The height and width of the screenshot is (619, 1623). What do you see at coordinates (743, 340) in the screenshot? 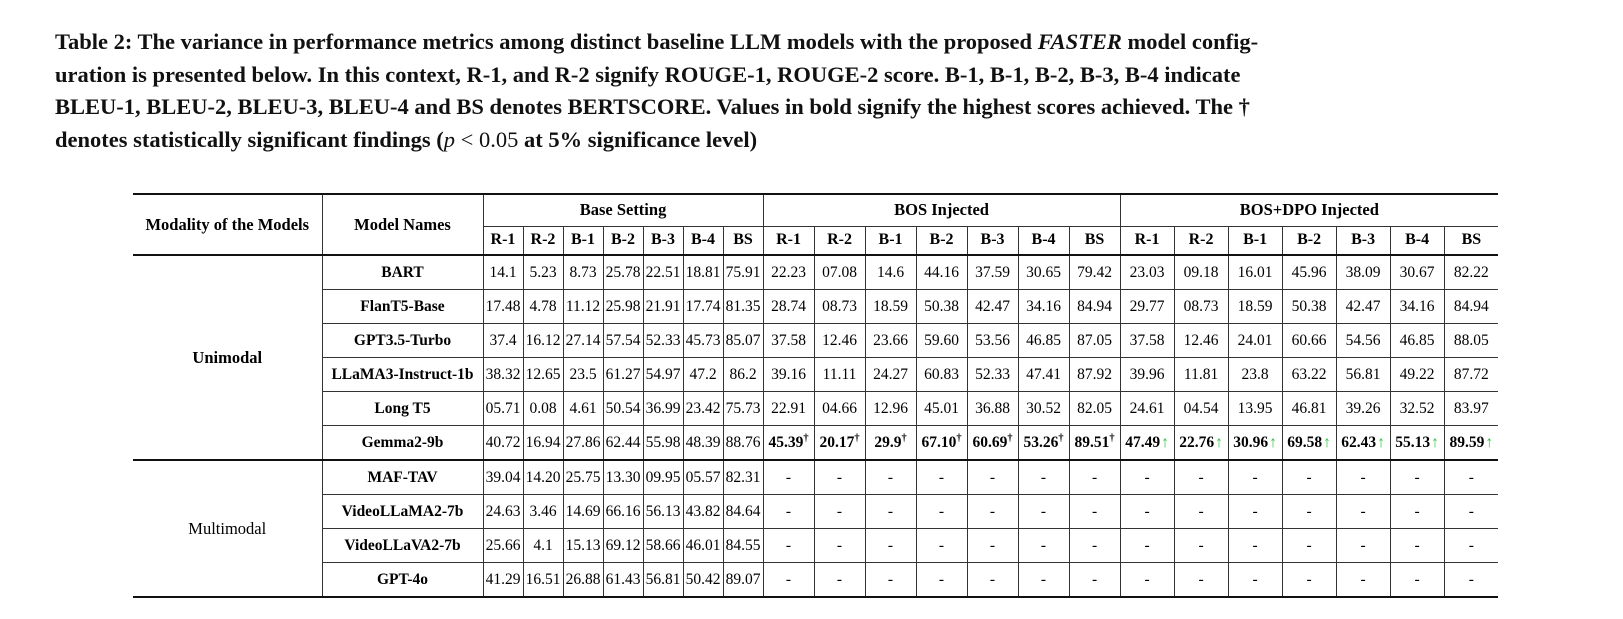
I see `metric-cell: 85.07` at bounding box center [743, 340].